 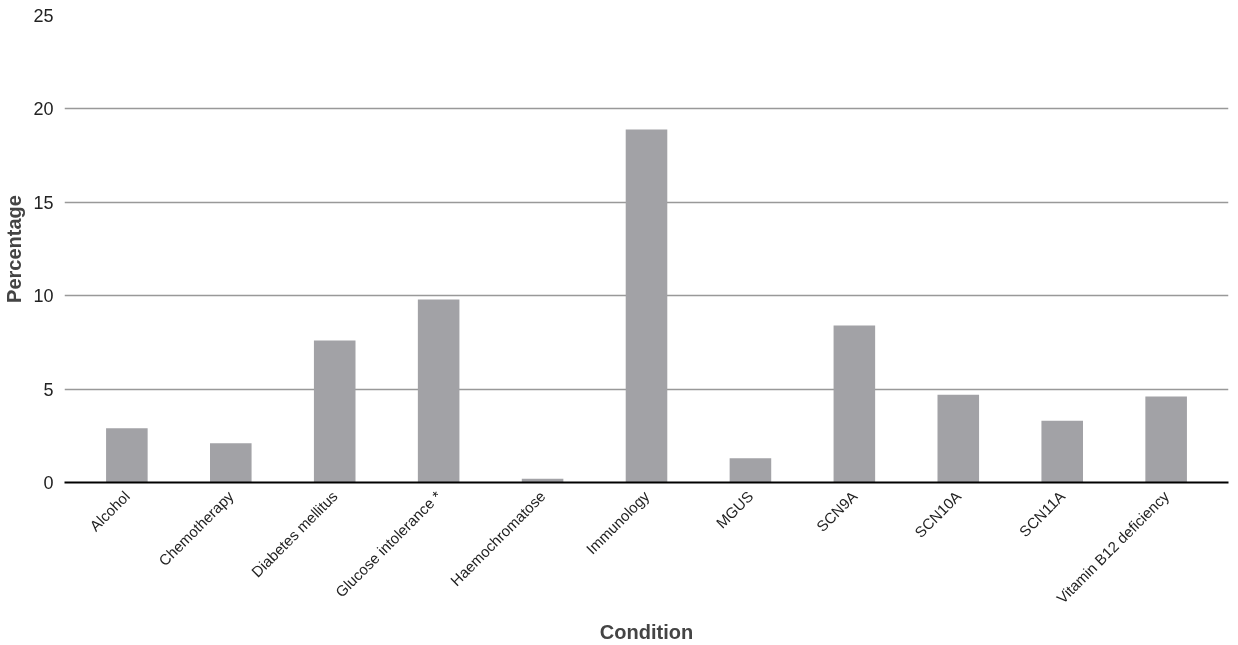 What do you see at coordinates (43, 16) in the screenshot?
I see `y-tick-label: 25` at bounding box center [43, 16].